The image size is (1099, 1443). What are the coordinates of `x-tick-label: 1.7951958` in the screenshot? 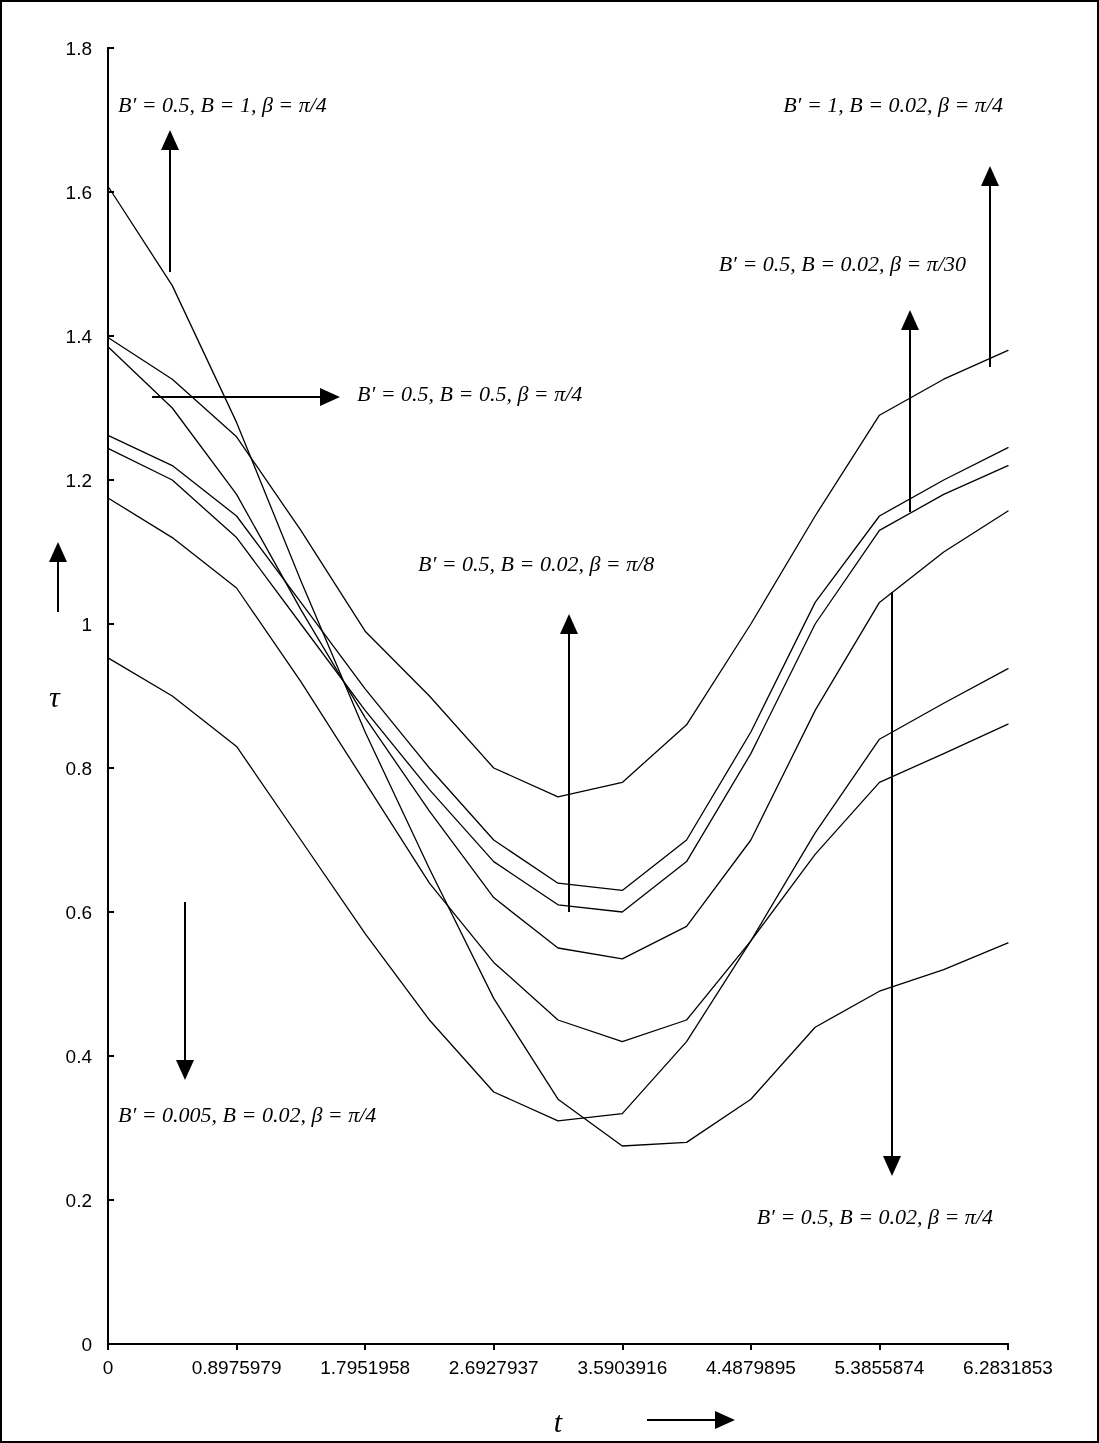 It's located at (365, 1367).